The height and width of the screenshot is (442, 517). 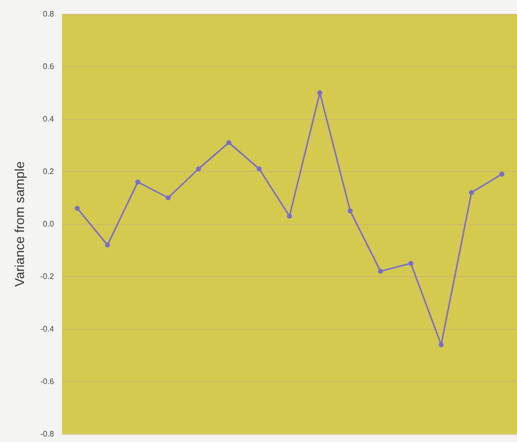 I want to click on y-tick-label: 0.0, so click(x=48, y=224).